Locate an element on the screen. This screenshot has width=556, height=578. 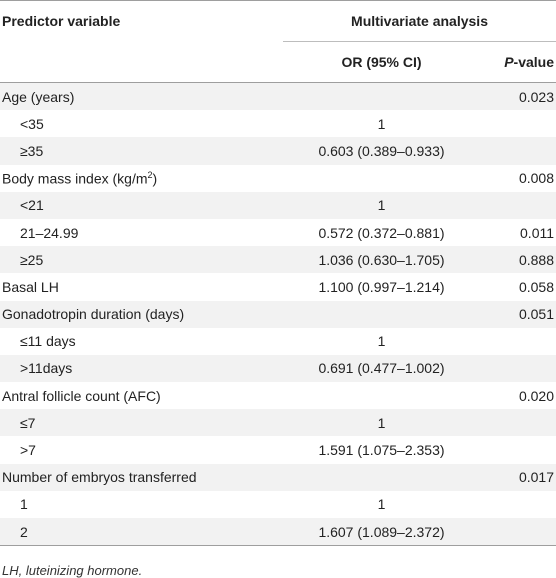
p-value-cell: 0.888 is located at coordinates (518, 260).